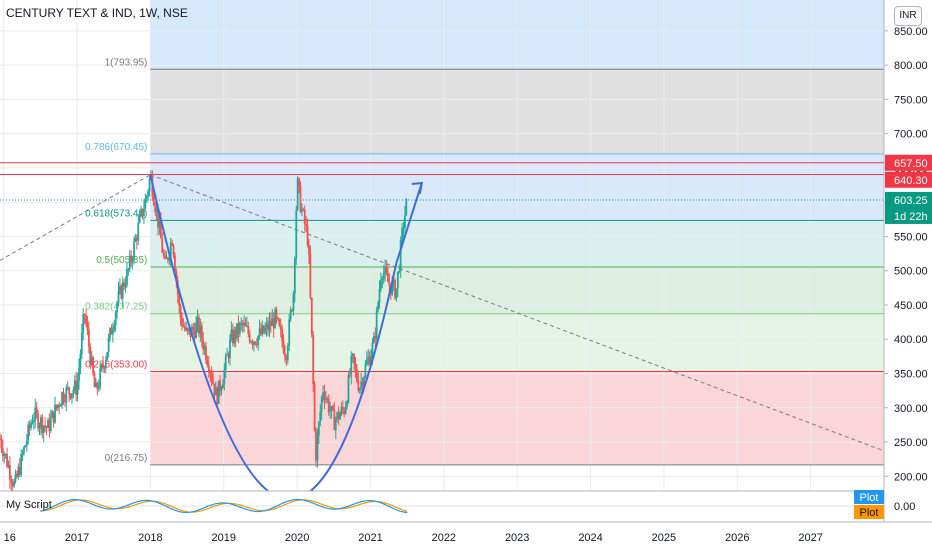 This screenshot has height=555, width=932. What do you see at coordinates (126, 458) in the screenshot?
I see `fib-label-0: 0(216.75)` at bounding box center [126, 458].